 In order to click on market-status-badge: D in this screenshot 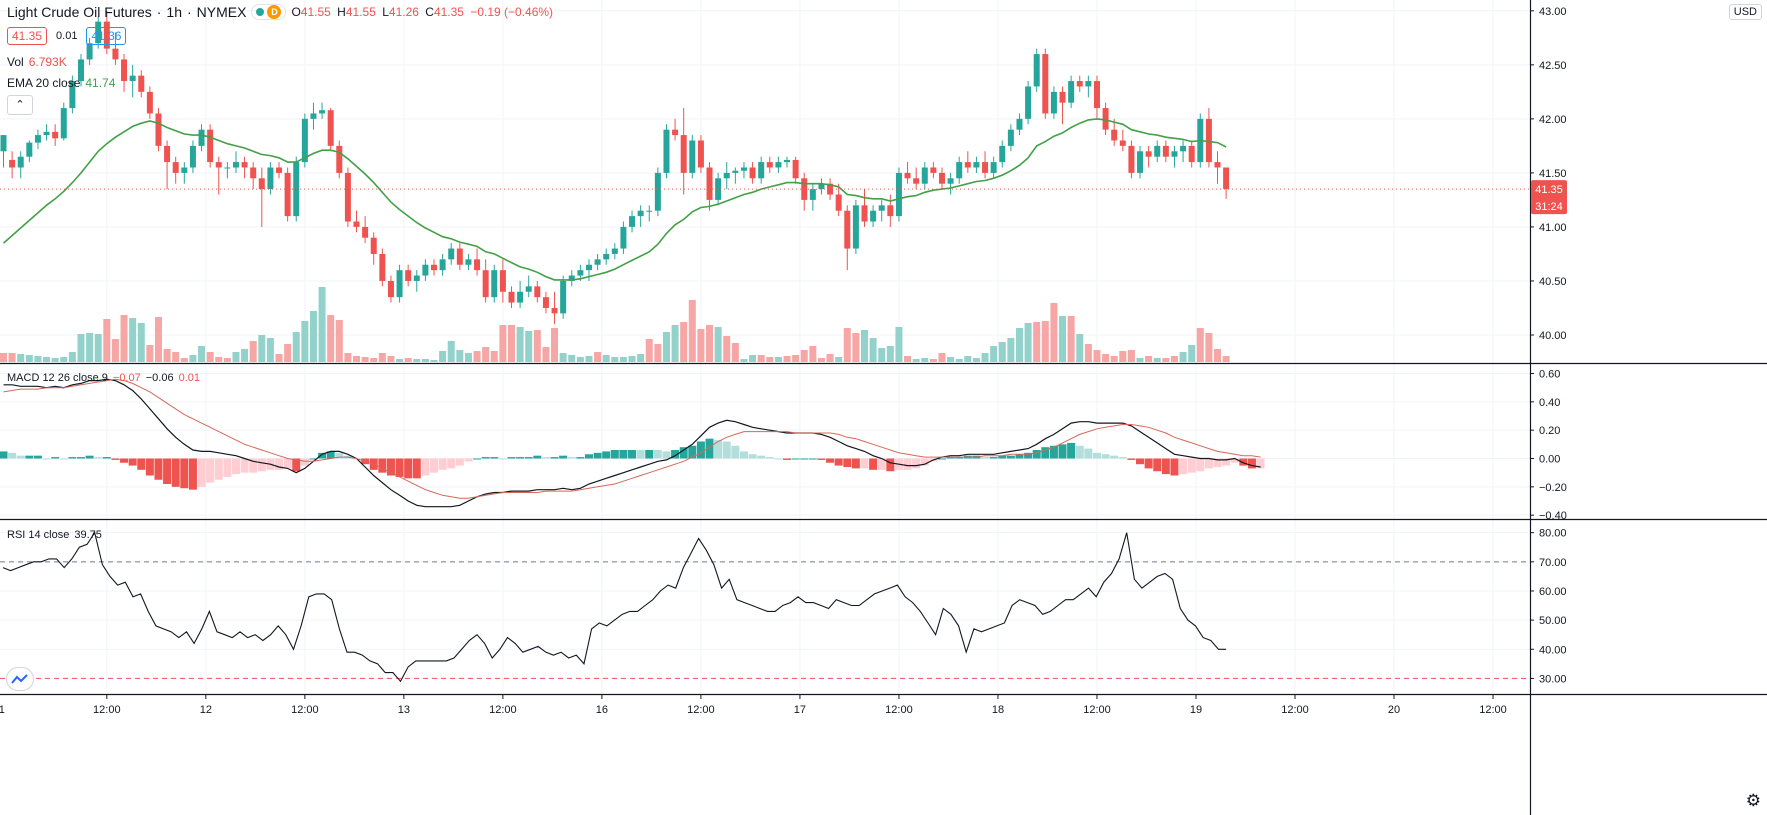, I will do `click(269, 12)`.